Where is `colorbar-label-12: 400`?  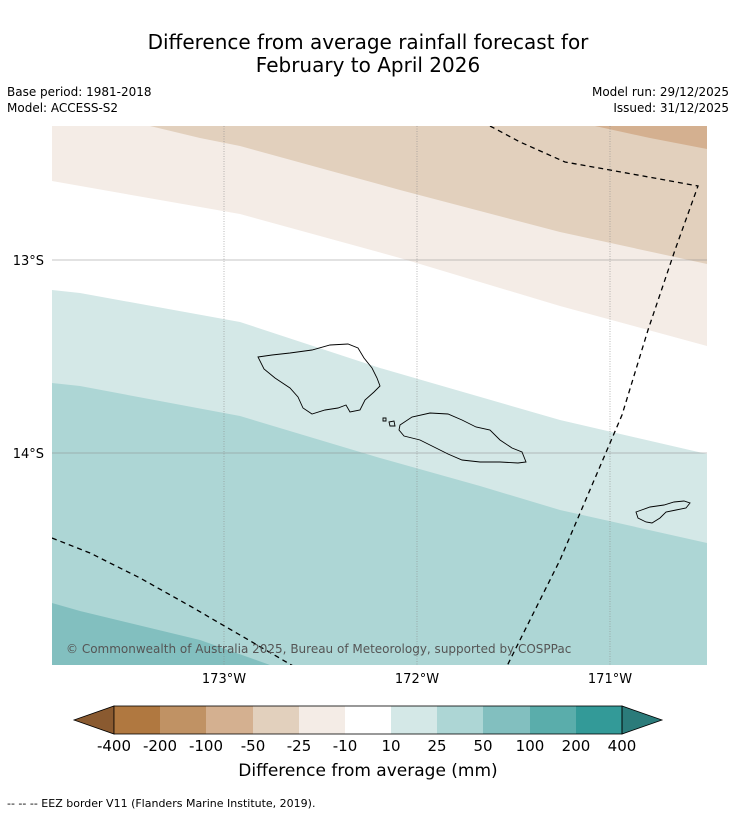
colorbar-label-12: 400 is located at coordinates (622, 746).